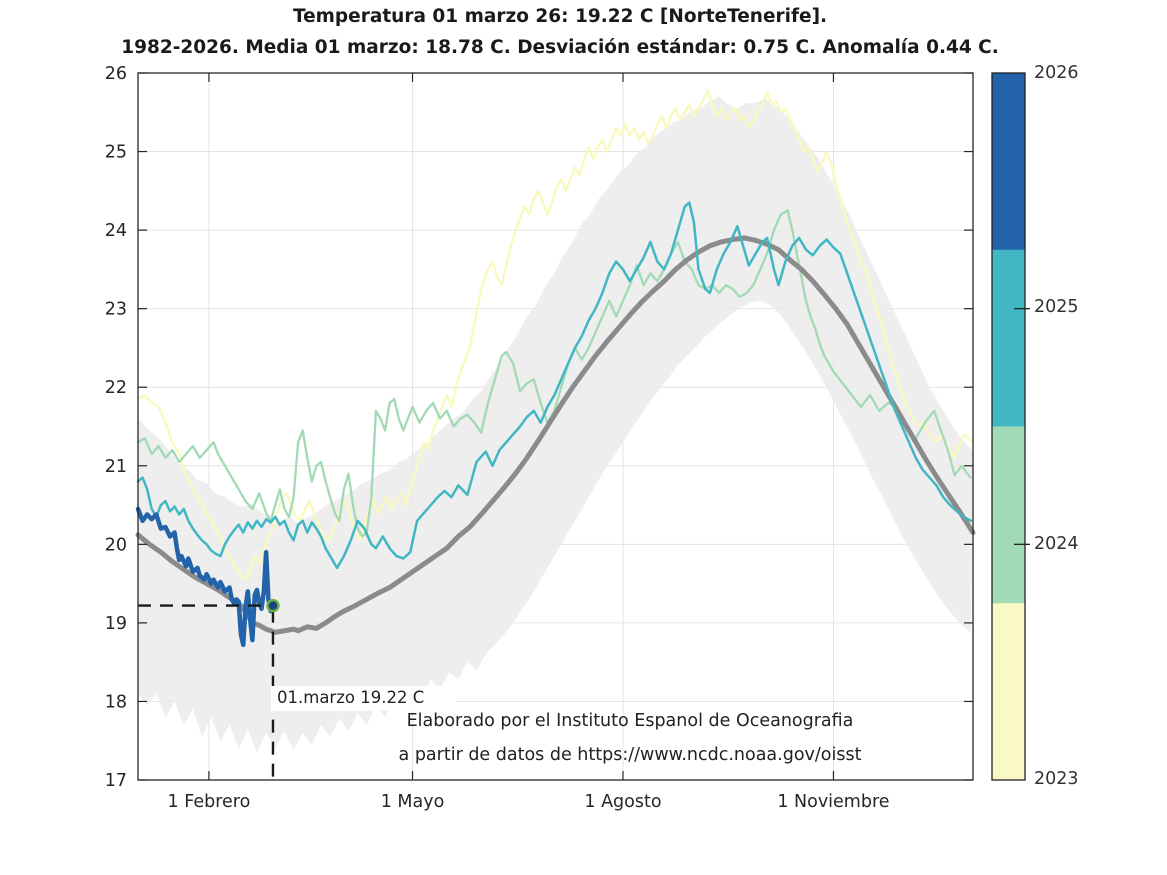  Describe the element at coordinates (364, 698) in the screenshot. I see `marker-callout: 01.marzo 19.22 C` at that location.